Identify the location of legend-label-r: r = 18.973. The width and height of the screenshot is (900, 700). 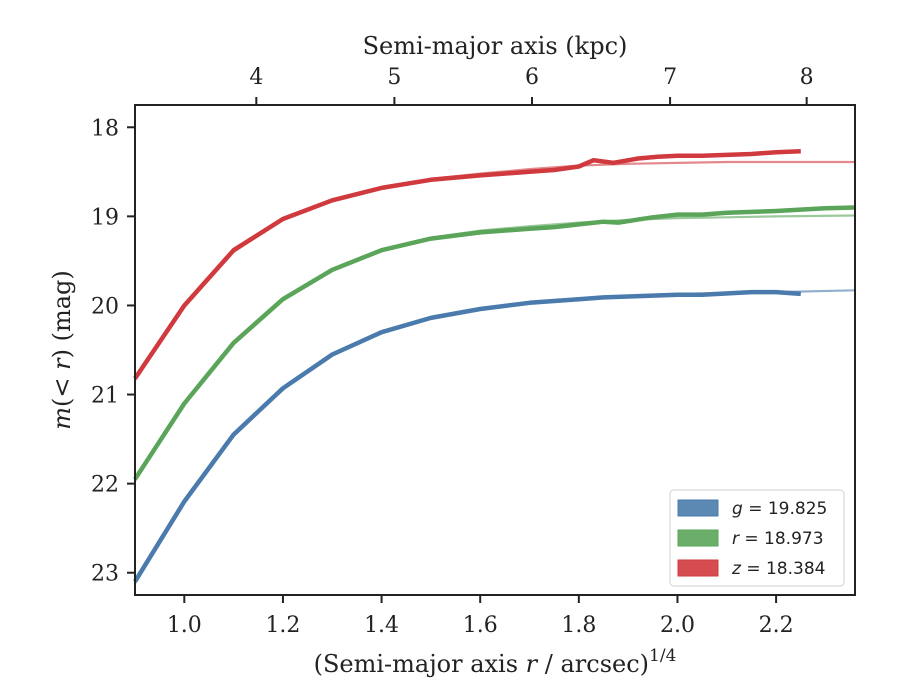
(778, 539).